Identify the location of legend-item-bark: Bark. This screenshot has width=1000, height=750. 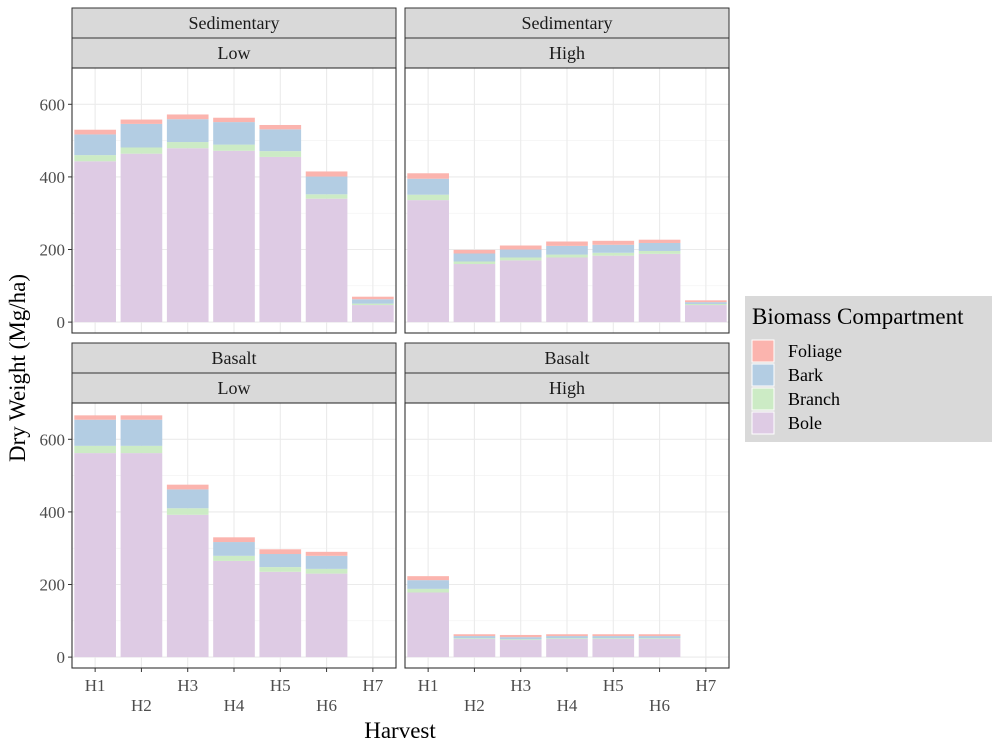
(787, 375).